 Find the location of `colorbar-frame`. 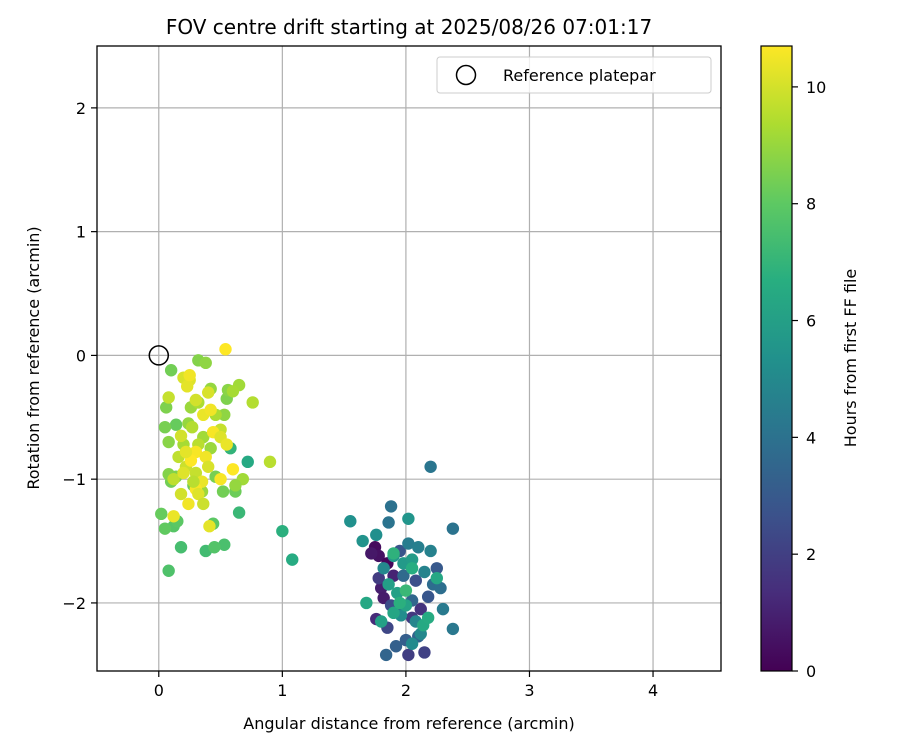

colorbar-frame is located at coordinates (776, 358).